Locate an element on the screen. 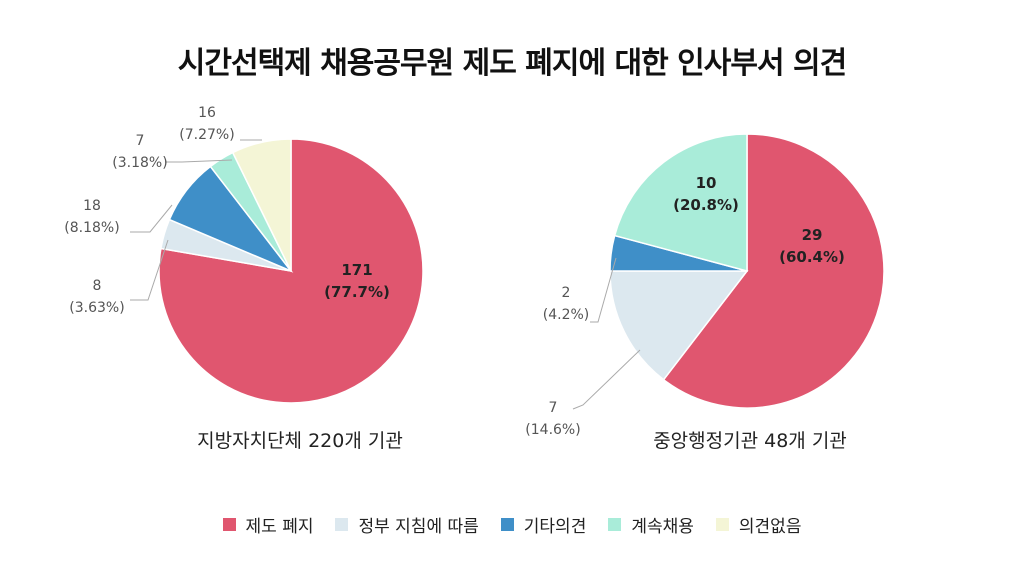 This screenshot has width=1024, height=575. data-label-percent: (4.2%) is located at coordinates (566, 315).